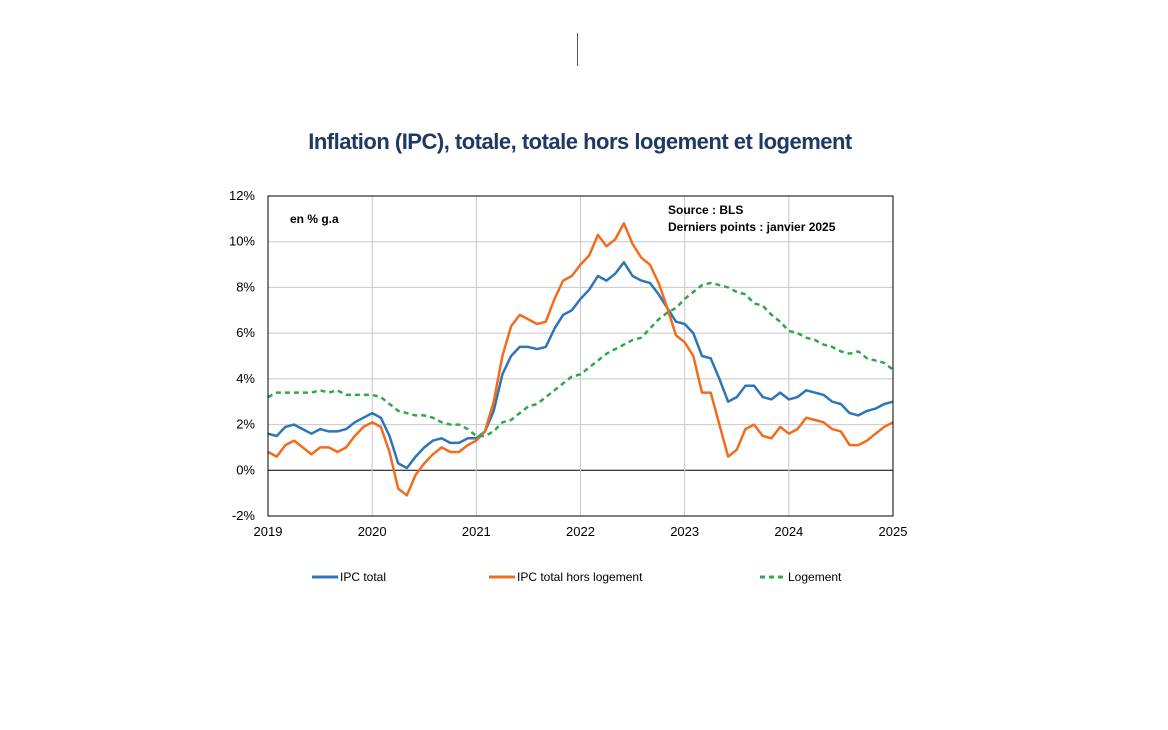 The image size is (1168, 730). Describe the element at coordinates (268, 531) in the screenshot. I see `x-tick-label: 2019` at that location.